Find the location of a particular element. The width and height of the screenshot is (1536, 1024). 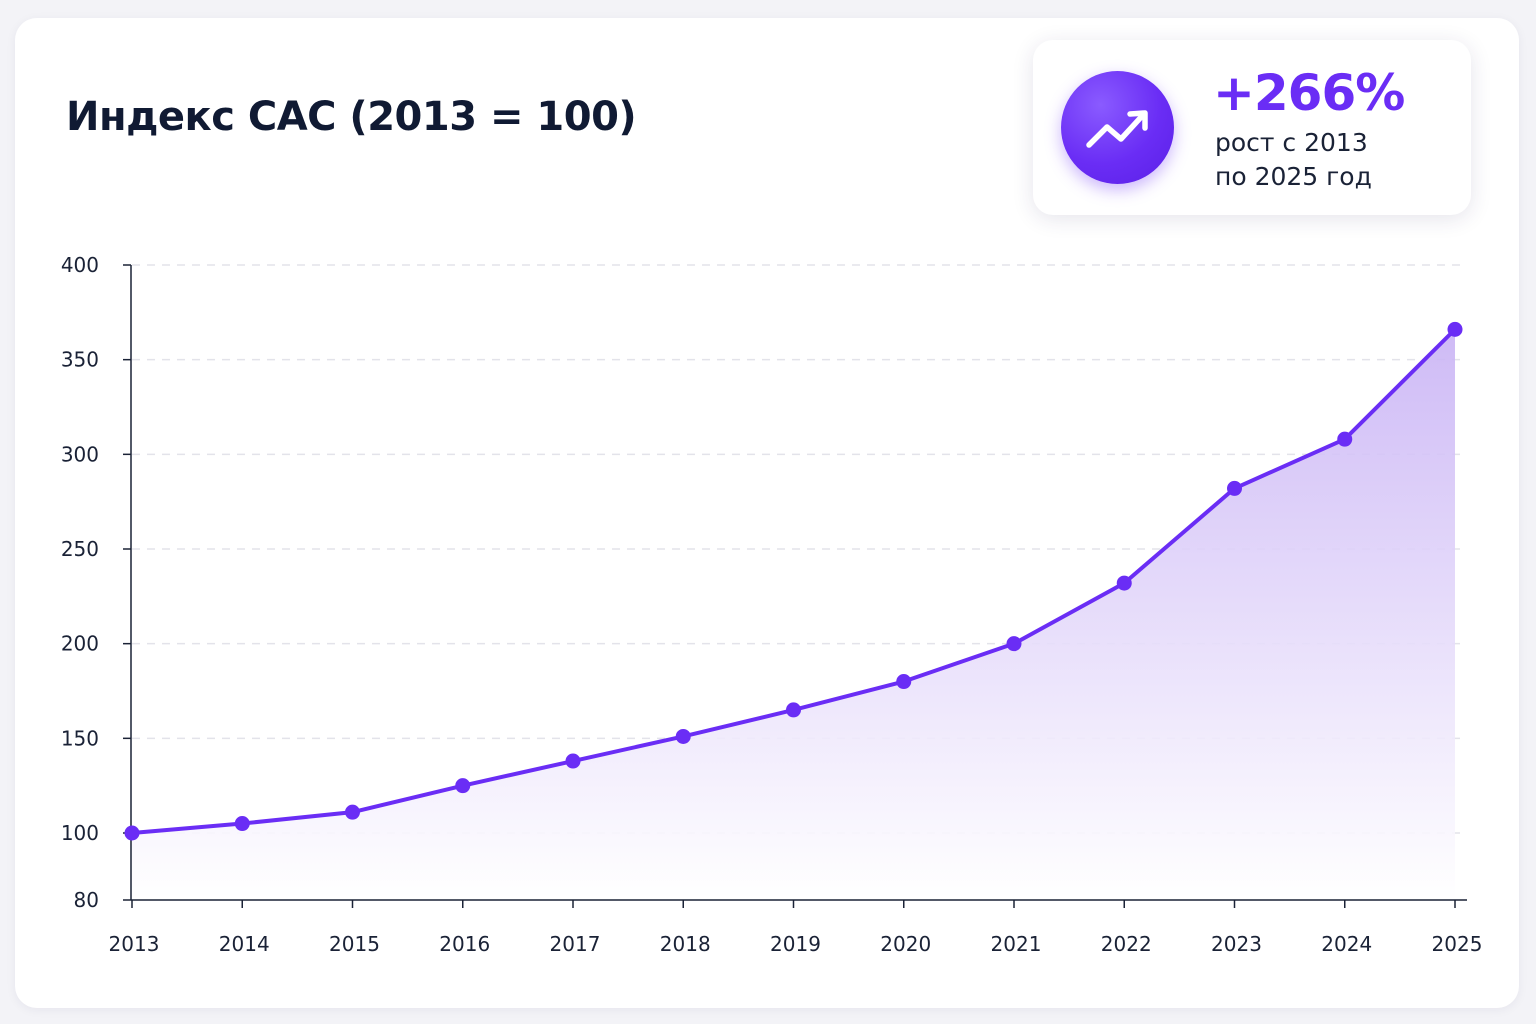

x-tick-label: 2019 is located at coordinates (795, 944).